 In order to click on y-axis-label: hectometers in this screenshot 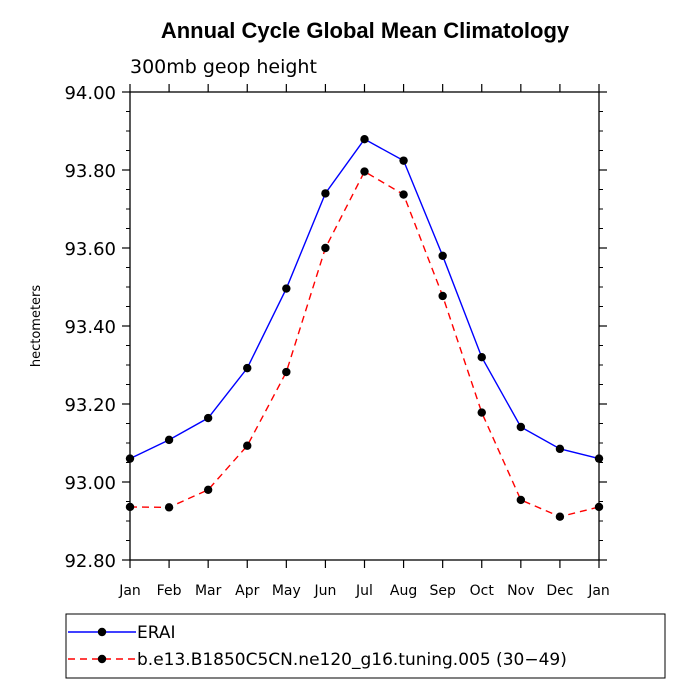, I will do `click(36, 326)`.